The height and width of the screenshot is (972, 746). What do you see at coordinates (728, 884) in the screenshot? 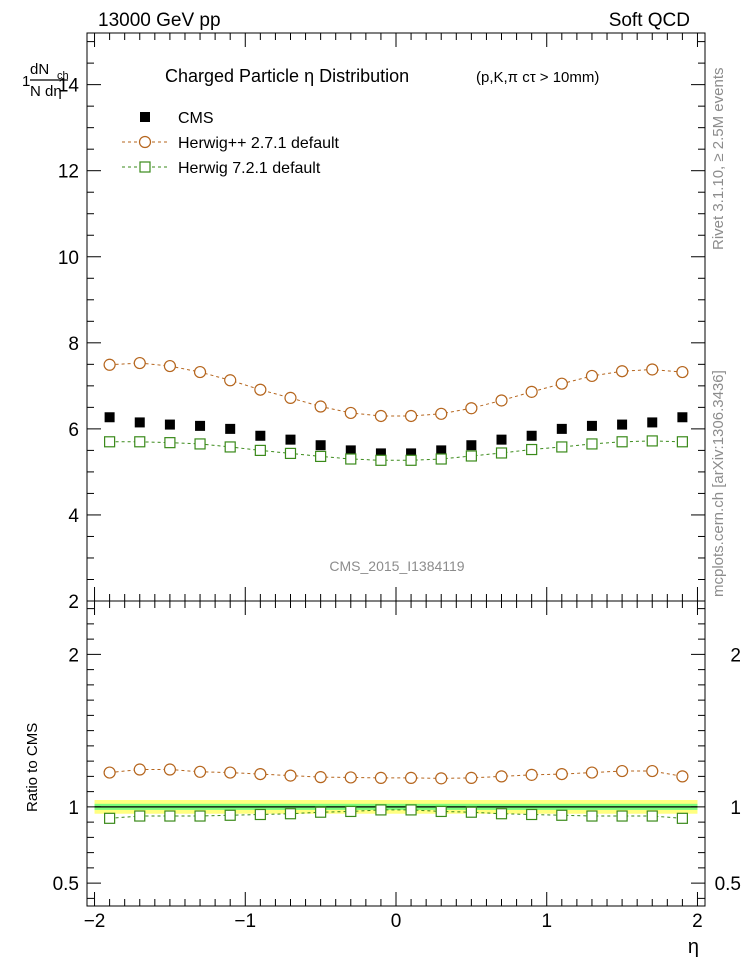
I see `ratio-y-tick-label-right: 0.5` at bounding box center [728, 884].